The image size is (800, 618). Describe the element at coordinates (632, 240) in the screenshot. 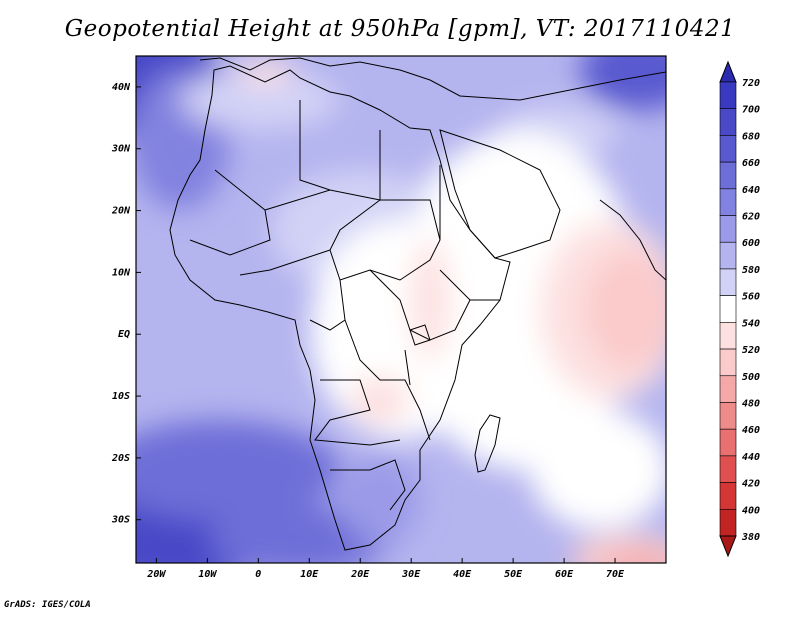

I see `india-coast` at that location.